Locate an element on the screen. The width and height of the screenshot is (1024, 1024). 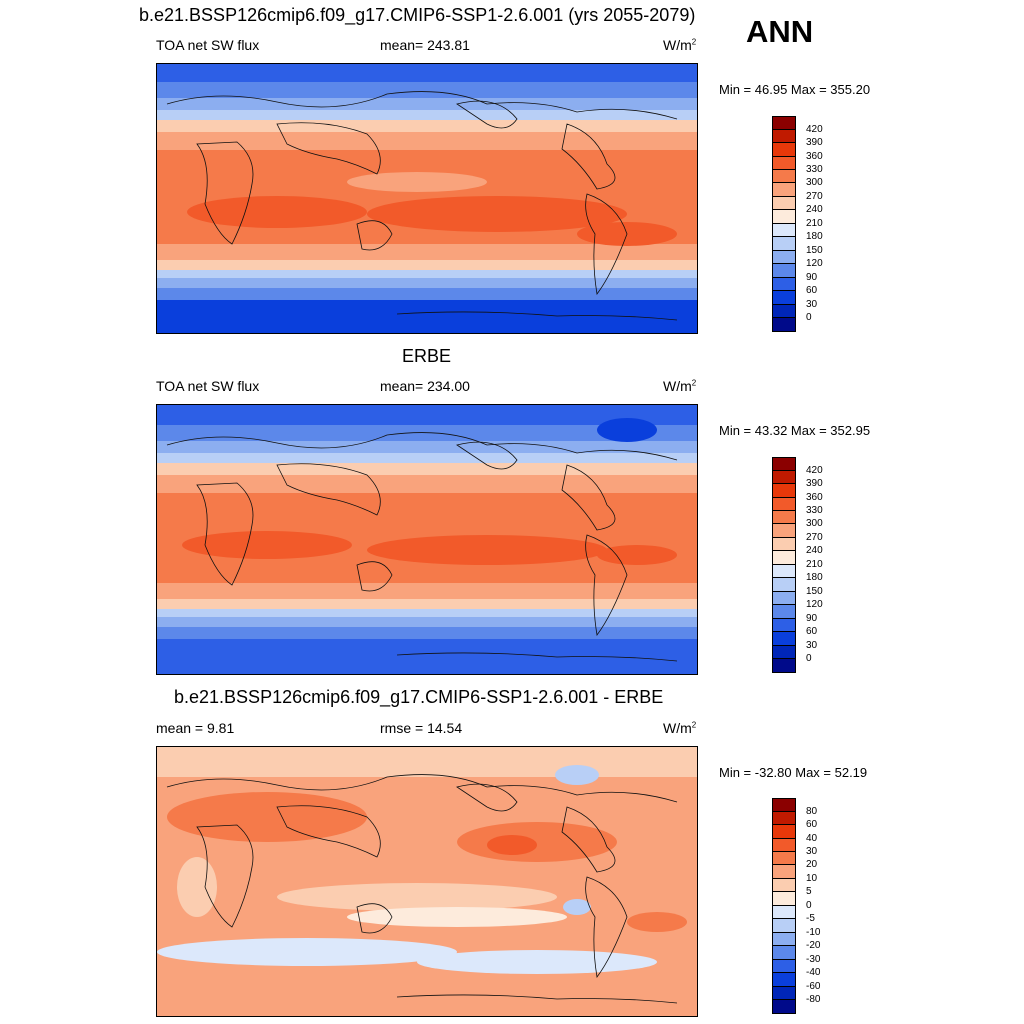
panel1-units: W/m2 is located at coordinates (680, 45).